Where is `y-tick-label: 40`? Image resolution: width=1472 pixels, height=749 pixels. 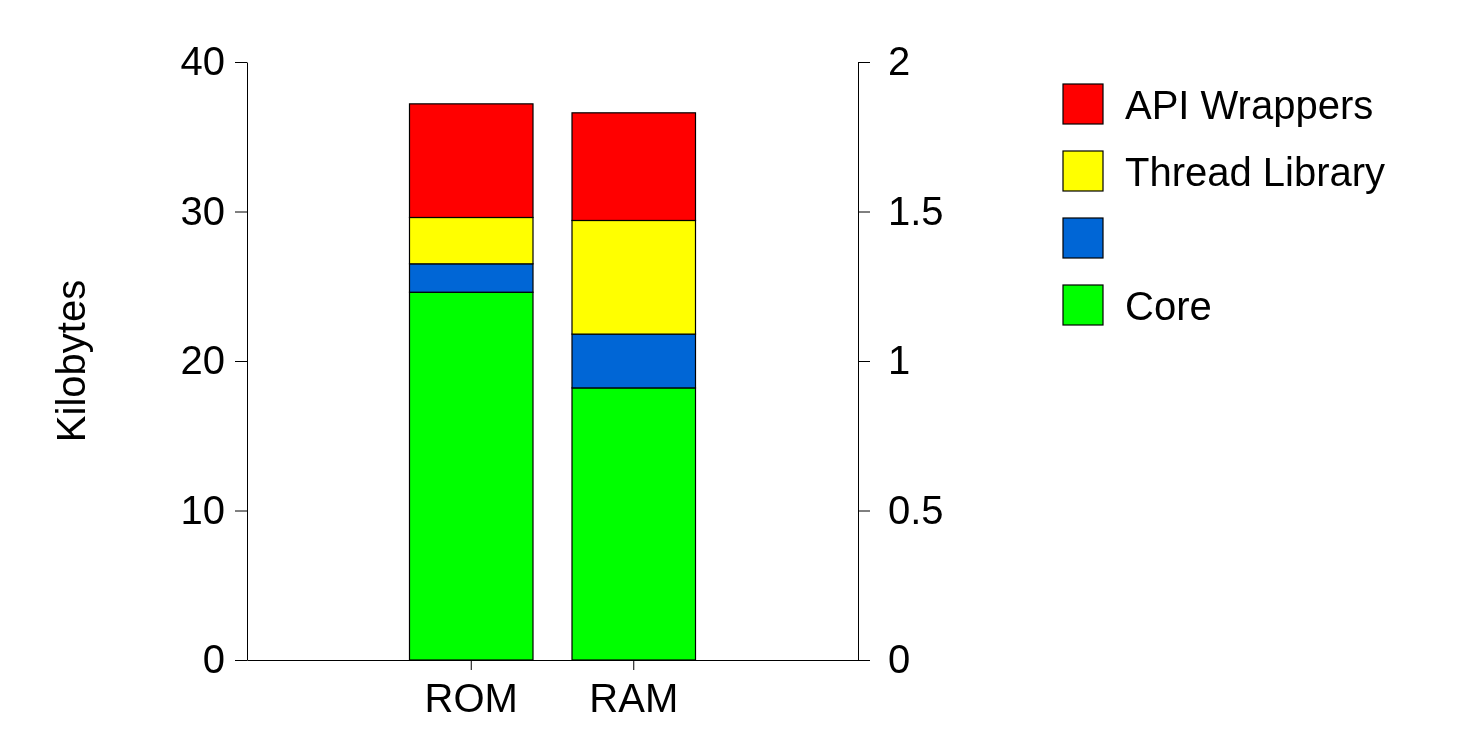
y-tick-label: 40 is located at coordinates (202, 61).